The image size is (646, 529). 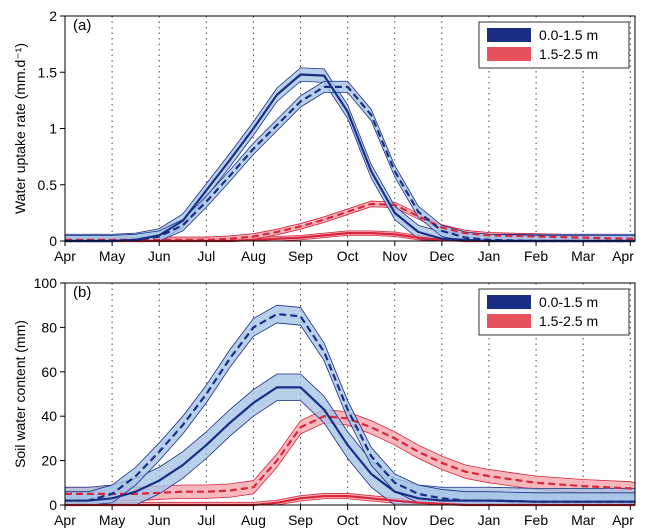 What do you see at coordinates (49, 394) in the screenshot?
I see `panel-b-y-ticks: 0 20 40 60 80 100` at bounding box center [49, 394].